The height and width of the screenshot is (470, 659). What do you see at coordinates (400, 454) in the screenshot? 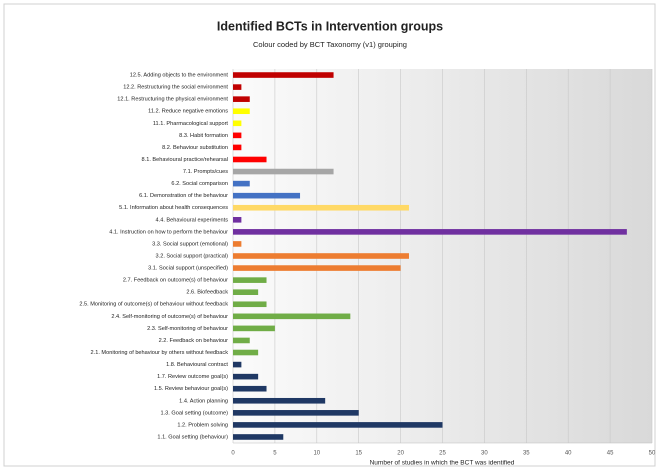
I see `x-tick-label: 20` at bounding box center [400, 454].